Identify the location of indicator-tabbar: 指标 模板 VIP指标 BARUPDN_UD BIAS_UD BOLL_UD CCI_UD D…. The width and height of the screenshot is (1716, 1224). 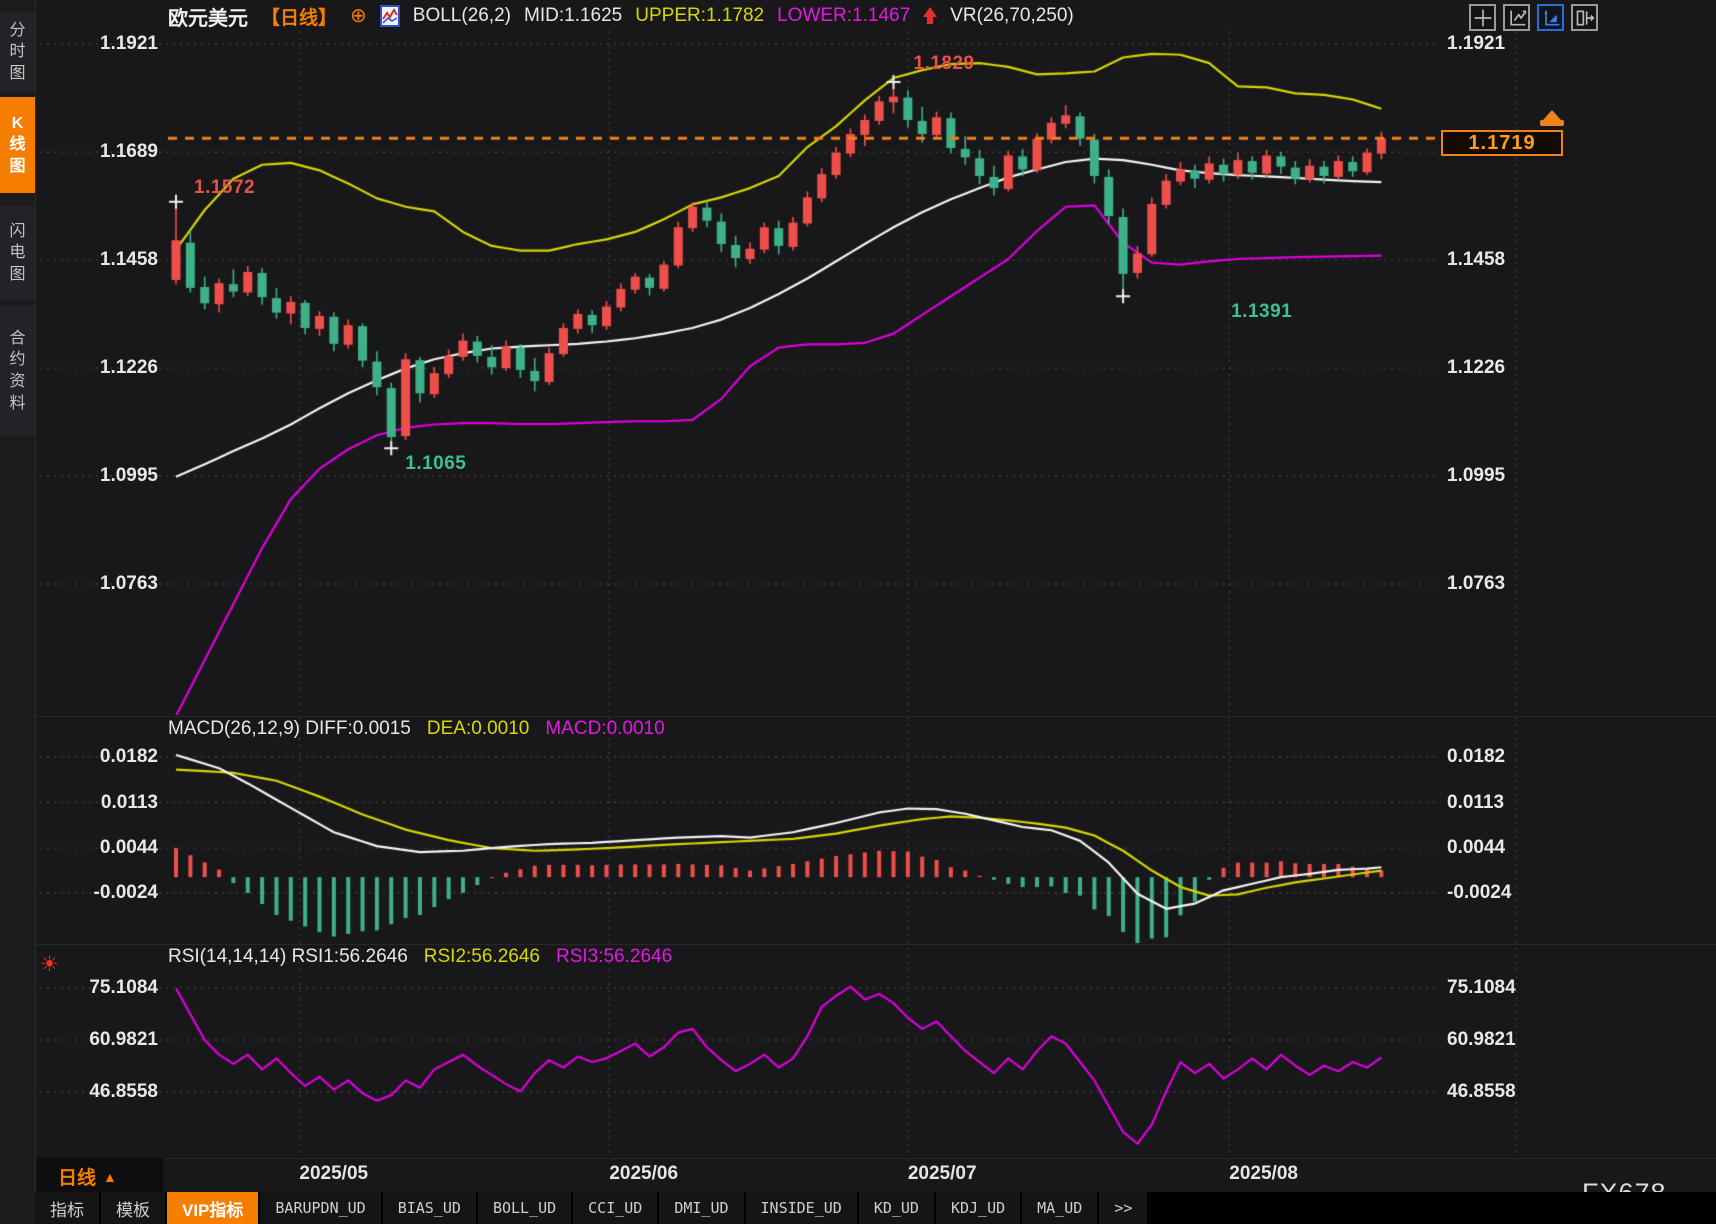
(875, 1208).